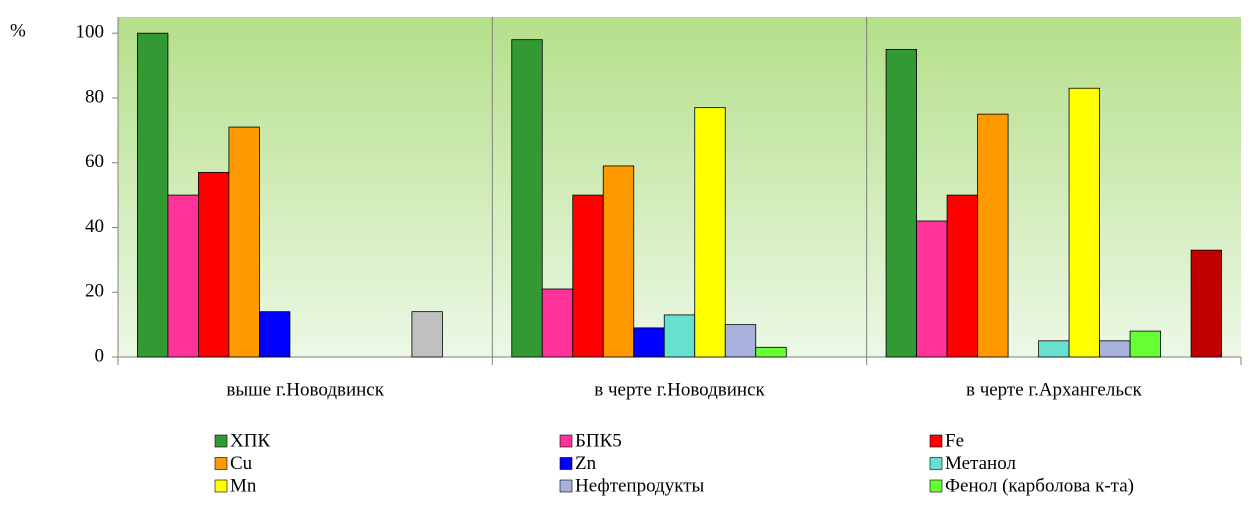 Image resolution: width=1253 pixels, height=519 pixels. What do you see at coordinates (94, 291) in the screenshot?
I see `y-tick-label: 20` at bounding box center [94, 291].